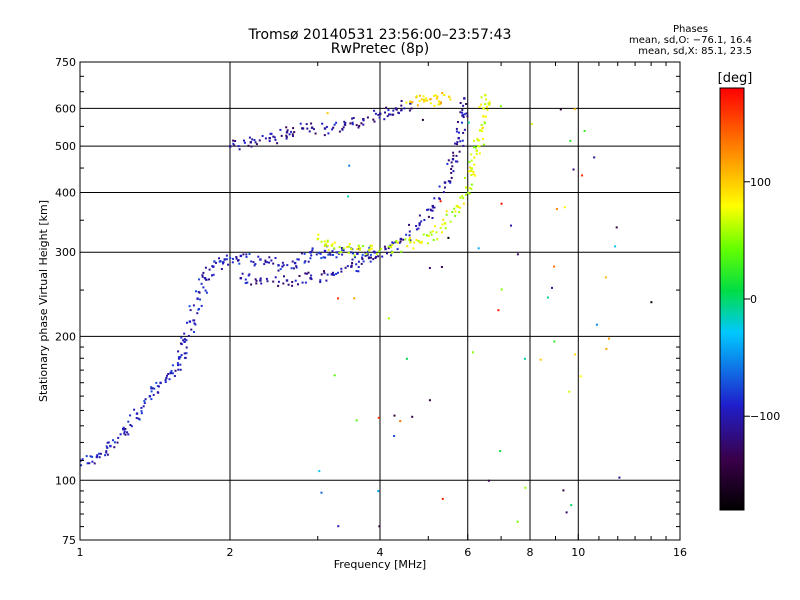 This screenshot has width=800, height=600. Describe the element at coordinates (732, 299) in the screenshot. I see `colorbar` at that location.